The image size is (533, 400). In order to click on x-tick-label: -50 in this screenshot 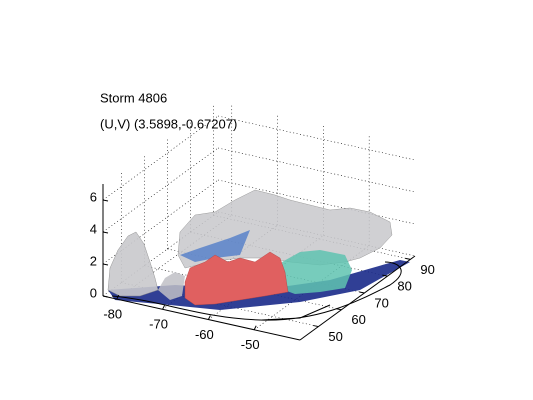, I will do `click(250, 344)`.